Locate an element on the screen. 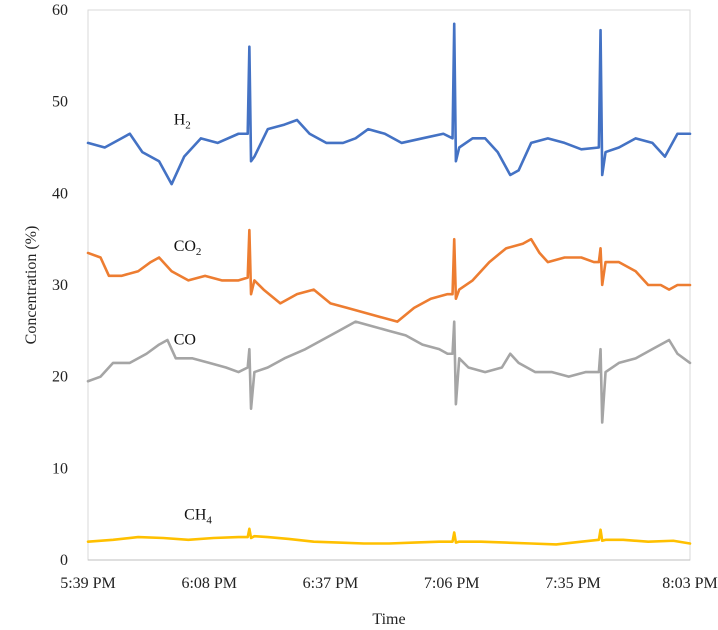 The image size is (718, 630). series-label-main: CH is located at coordinates (195, 515).